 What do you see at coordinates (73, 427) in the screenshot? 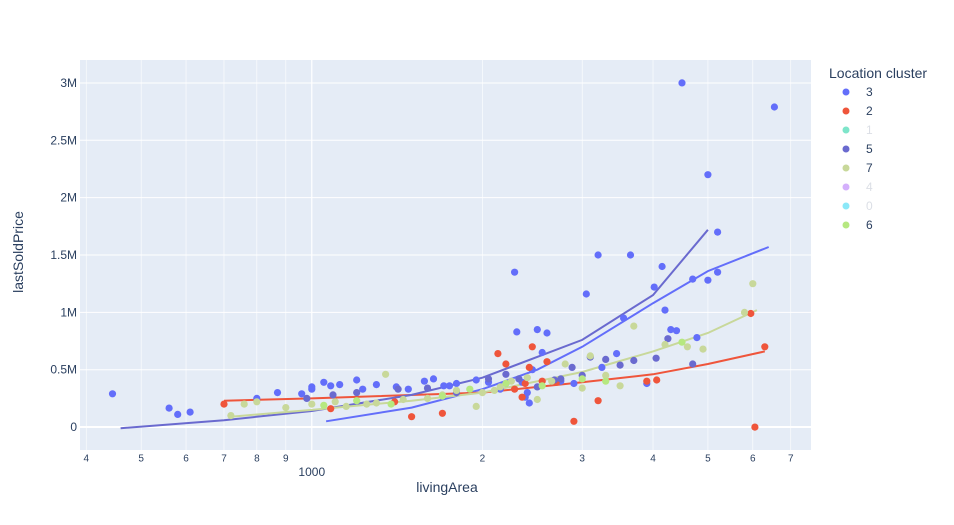
I see `y-tick-label: 0` at bounding box center [73, 427].